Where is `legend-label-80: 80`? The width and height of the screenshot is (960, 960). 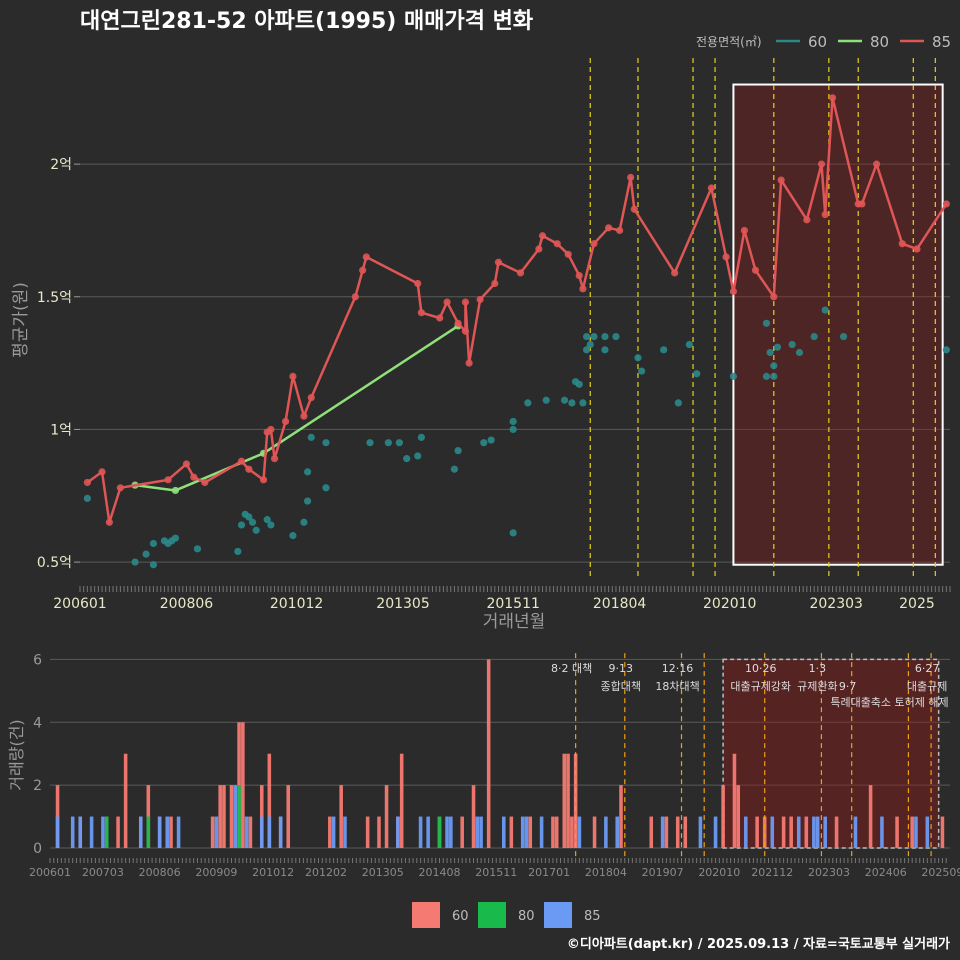 legend-label-80: 80 is located at coordinates (879, 42).